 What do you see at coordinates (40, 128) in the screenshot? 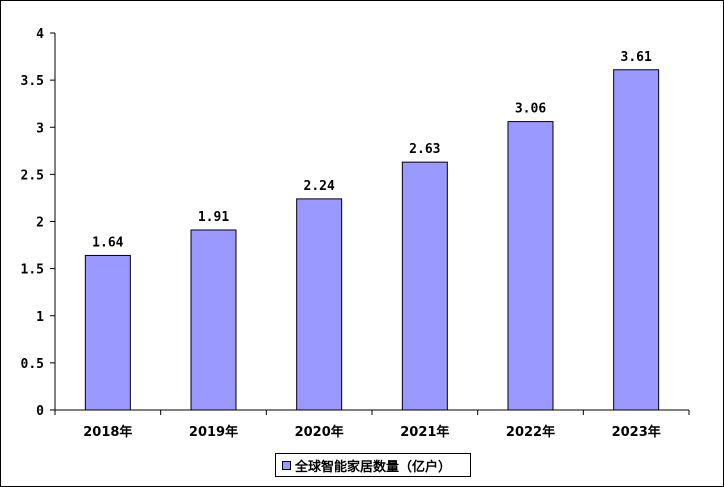
I see `y-tick-label: 3` at bounding box center [40, 128].